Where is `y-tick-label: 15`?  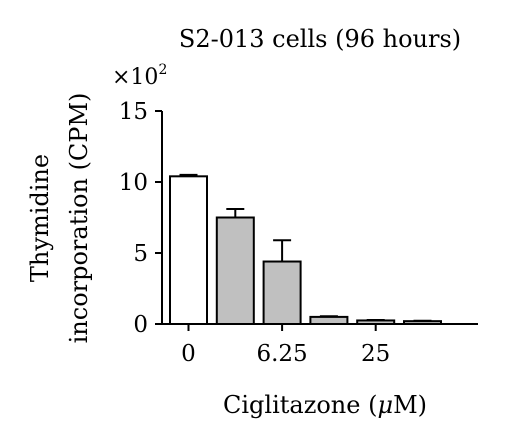 y-tick-label: 15 is located at coordinates (133, 112).